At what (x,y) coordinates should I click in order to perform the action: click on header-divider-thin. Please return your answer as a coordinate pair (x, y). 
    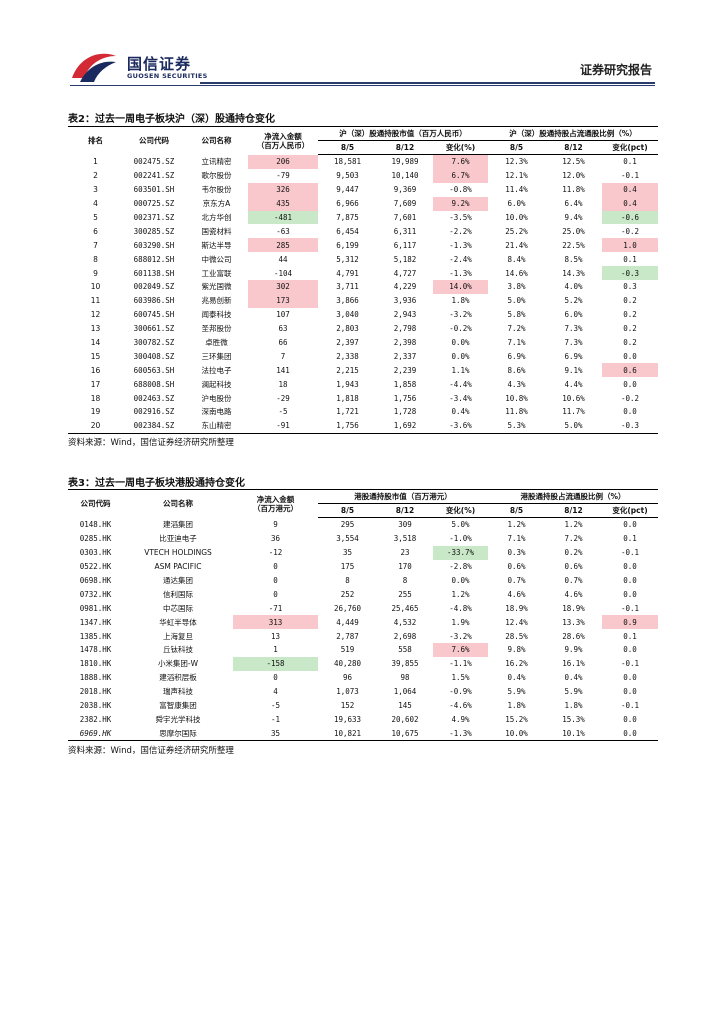
    Looking at the image, I should click on (362, 85).